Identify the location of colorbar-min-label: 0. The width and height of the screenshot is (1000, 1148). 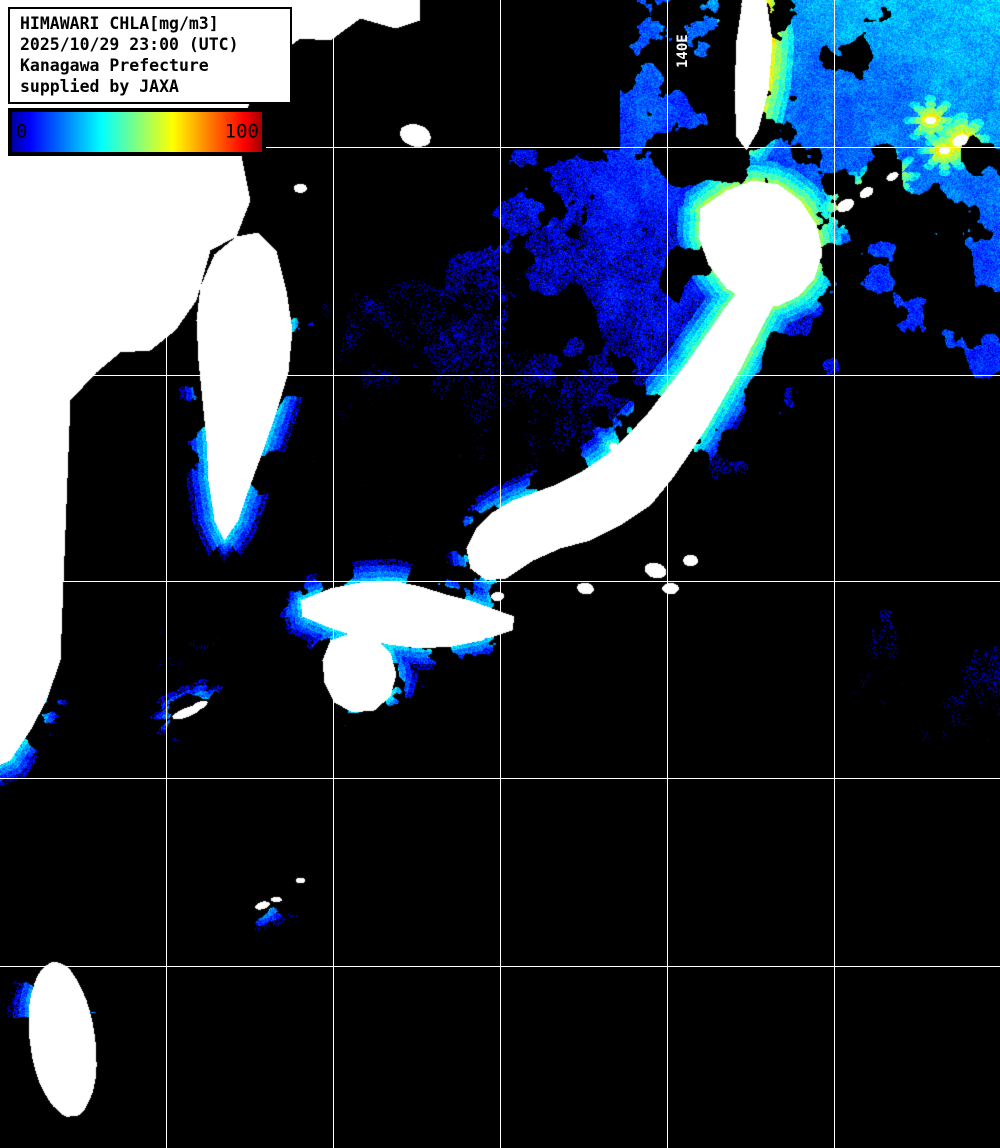
(22, 131).